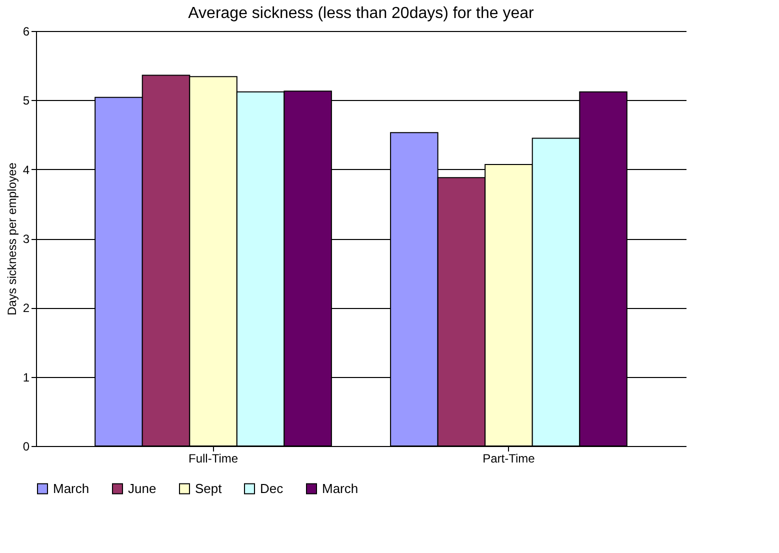  I want to click on legend-label: June, so click(142, 488).